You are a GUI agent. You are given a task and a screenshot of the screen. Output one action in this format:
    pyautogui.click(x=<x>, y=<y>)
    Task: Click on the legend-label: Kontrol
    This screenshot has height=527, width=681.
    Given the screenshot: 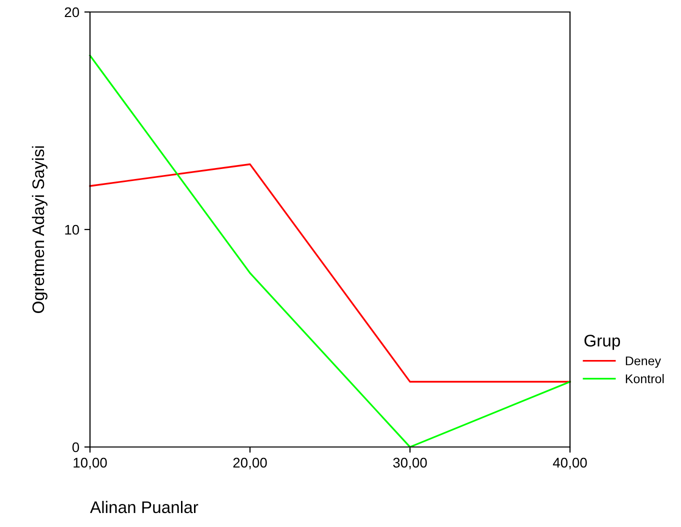 What is the action you would take?
    pyautogui.click(x=645, y=379)
    